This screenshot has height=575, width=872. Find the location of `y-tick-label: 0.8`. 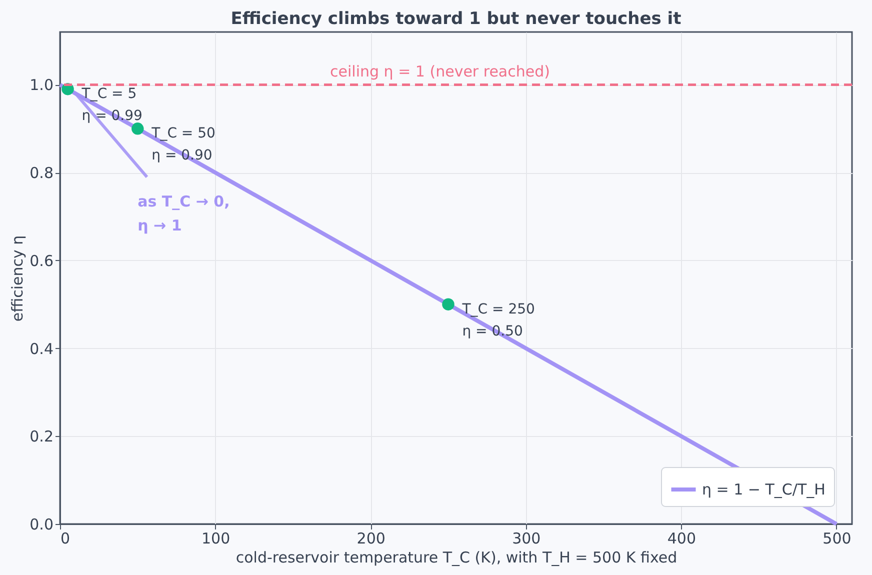

y-tick-label: 0.8 is located at coordinates (42, 173).